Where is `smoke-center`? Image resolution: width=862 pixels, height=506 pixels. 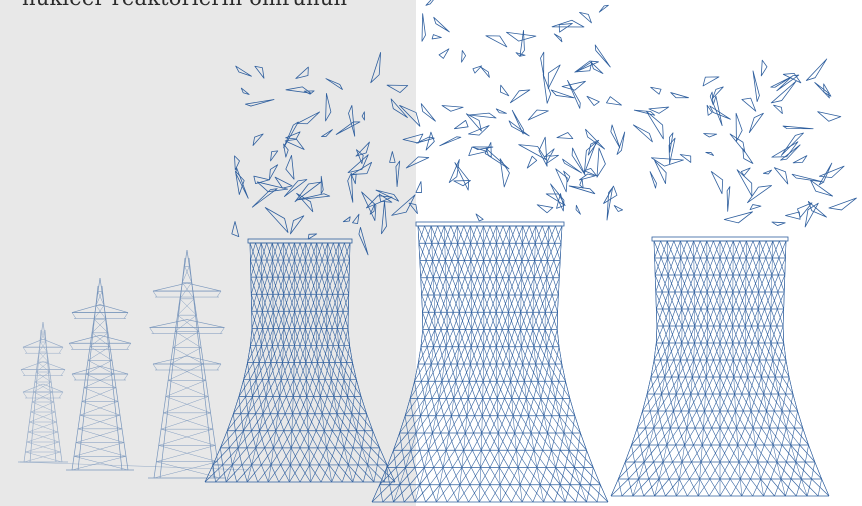
smoke-center is located at coordinates (512, 111).